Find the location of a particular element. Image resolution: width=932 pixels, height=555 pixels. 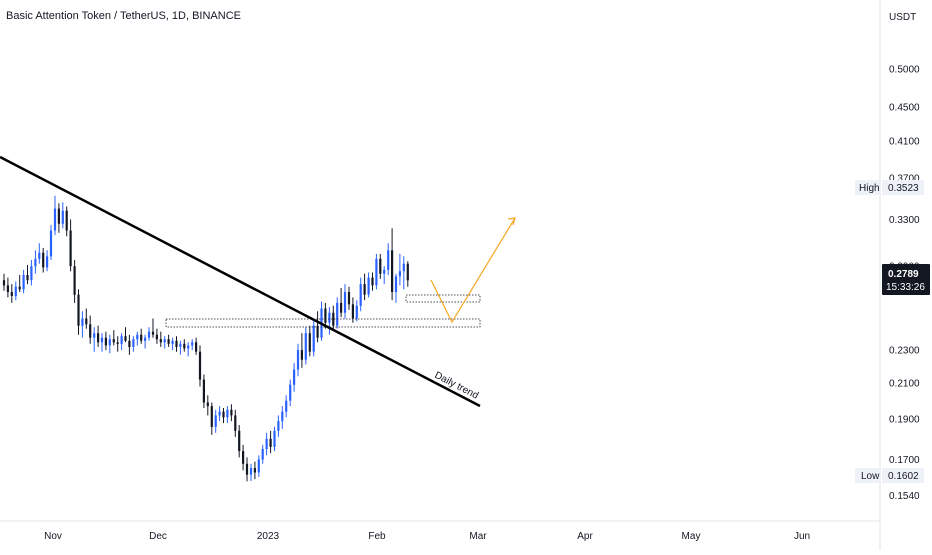

low-value: 0.1602 is located at coordinates (903, 476).